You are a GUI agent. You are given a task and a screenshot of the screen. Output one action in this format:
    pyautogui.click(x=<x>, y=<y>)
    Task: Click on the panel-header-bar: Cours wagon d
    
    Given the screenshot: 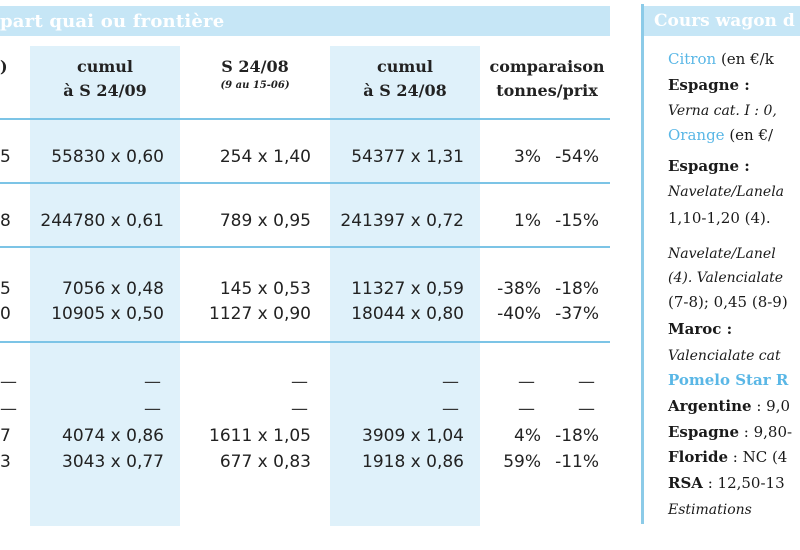 What is the action you would take?
    pyautogui.click(x=722, y=21)
    